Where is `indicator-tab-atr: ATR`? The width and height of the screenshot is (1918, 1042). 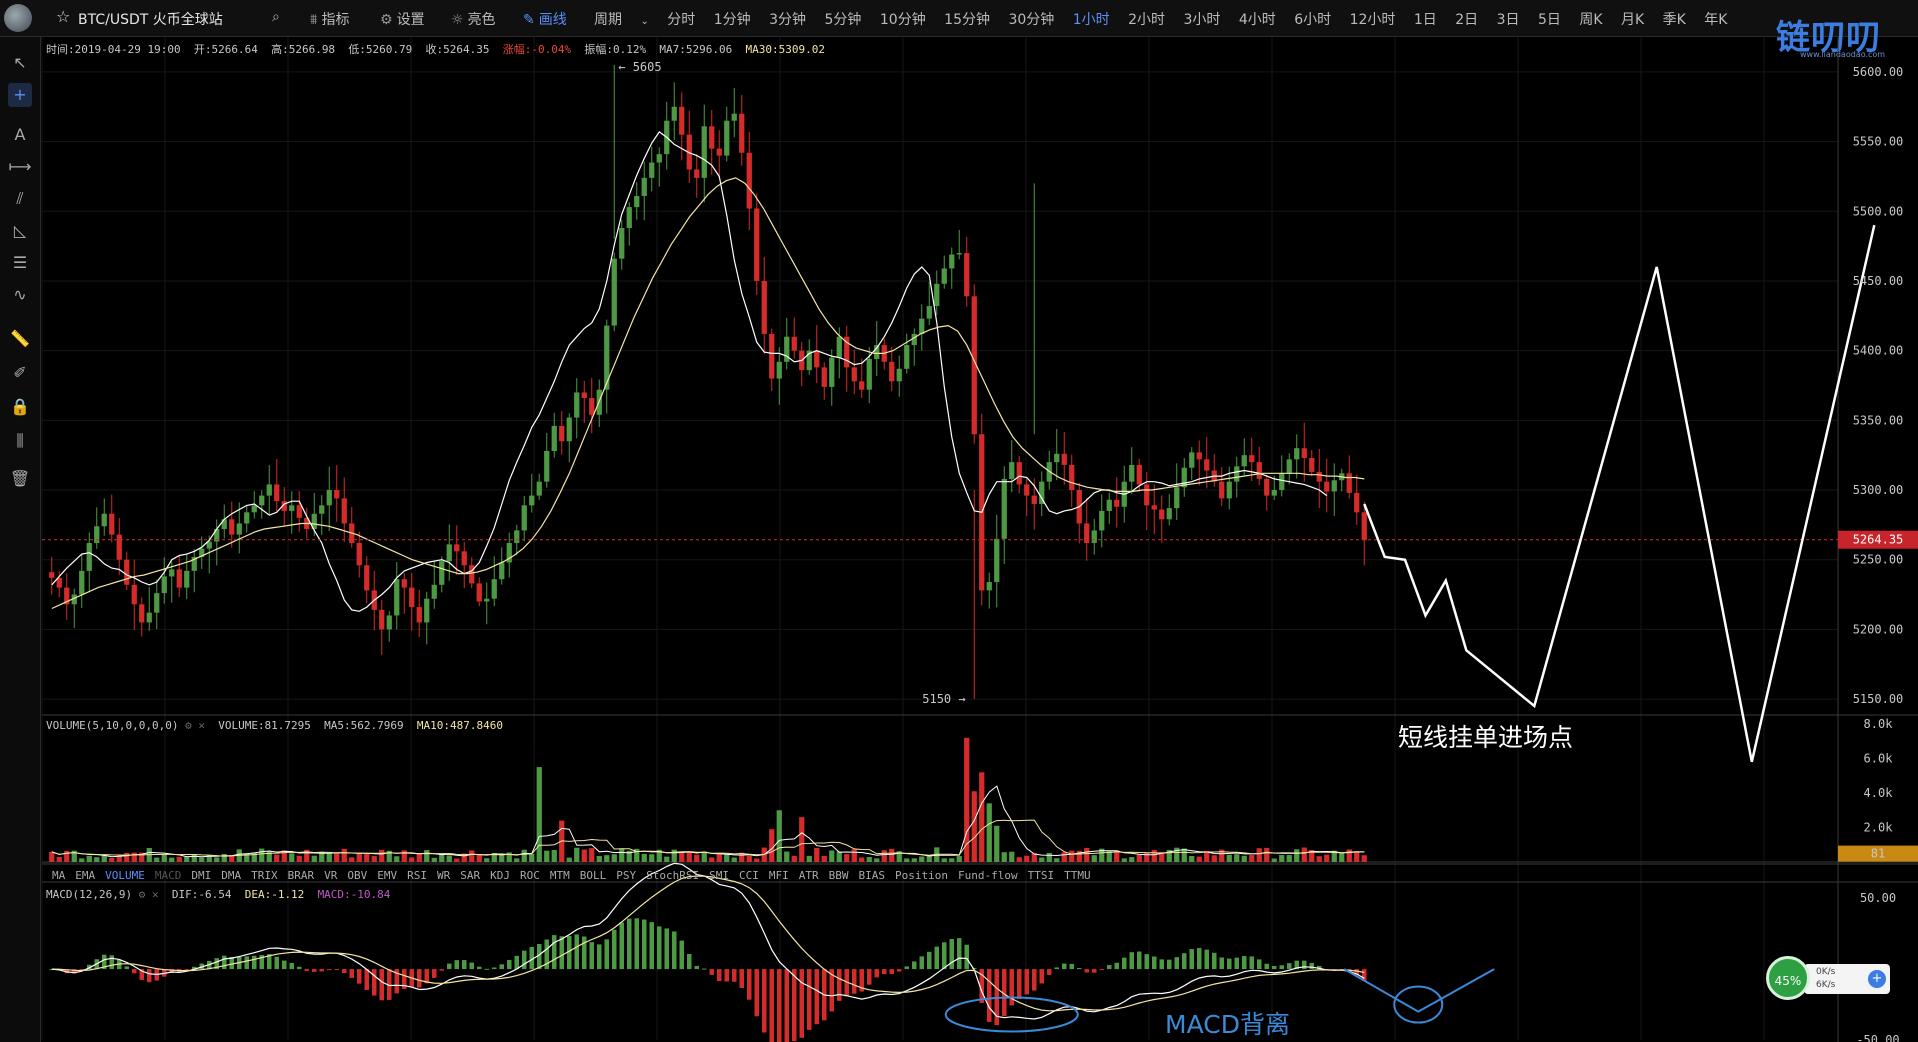
indicator-tab-atr: ATR is located at coordinates (808, 875).